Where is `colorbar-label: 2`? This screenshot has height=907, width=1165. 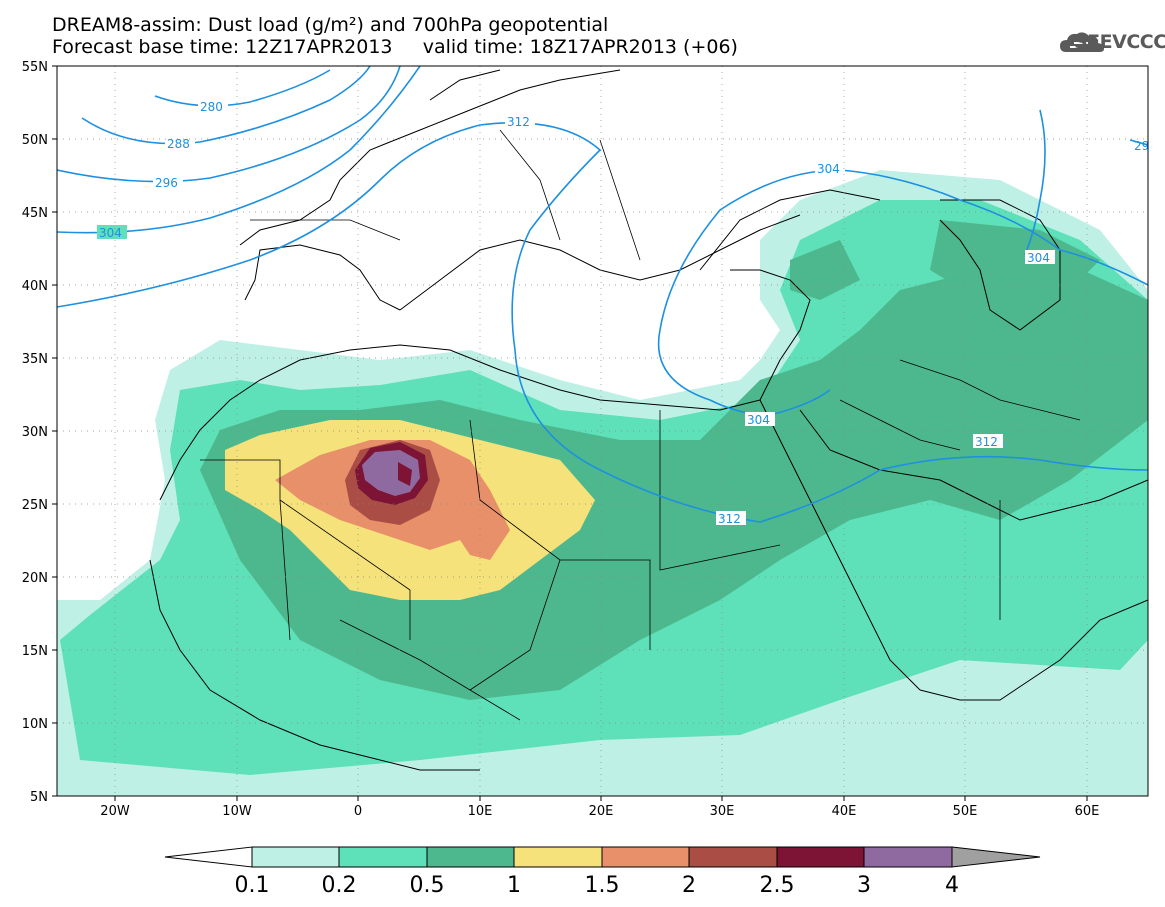
colorbar-label: 2 is located at coordinates (689, 885).